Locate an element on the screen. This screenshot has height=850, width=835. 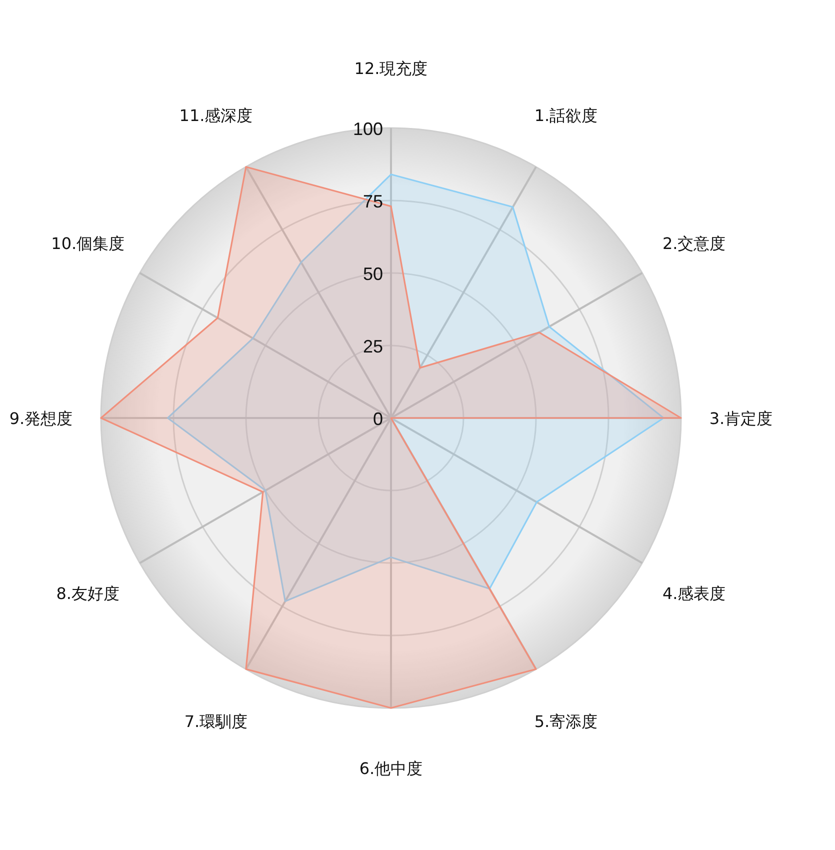
spoke-label: 12.現充度 is located at coordinates (391, 68).